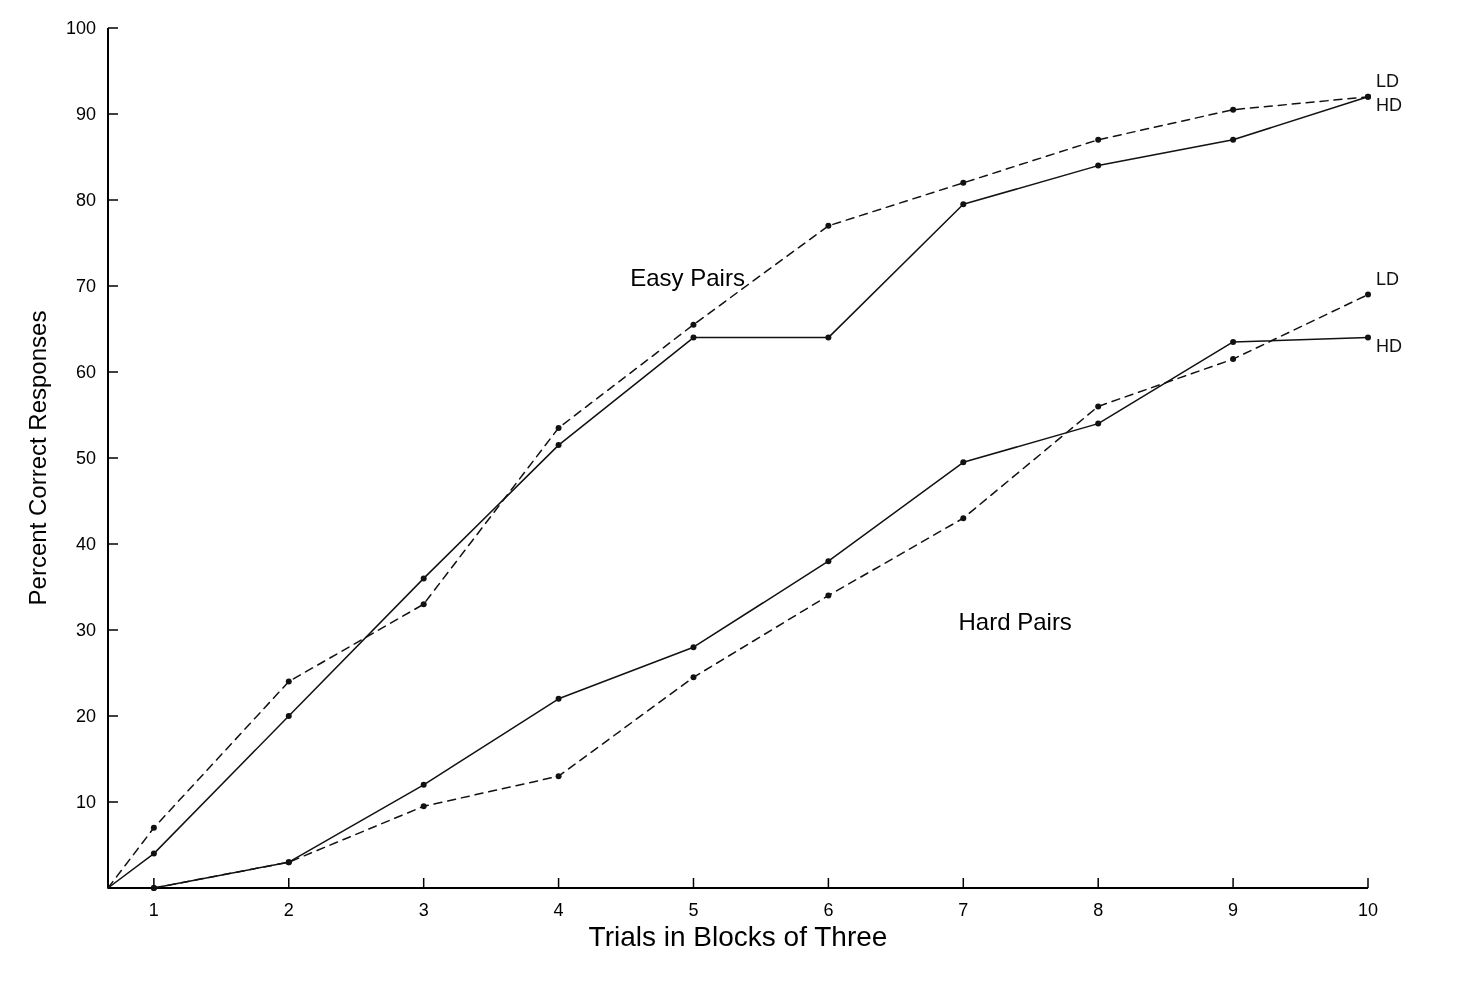 The image size is (1469, 983). Describe the element at coordinates (1233, 910) in the screenshot. I see `x-tick-label: 9` at that location.